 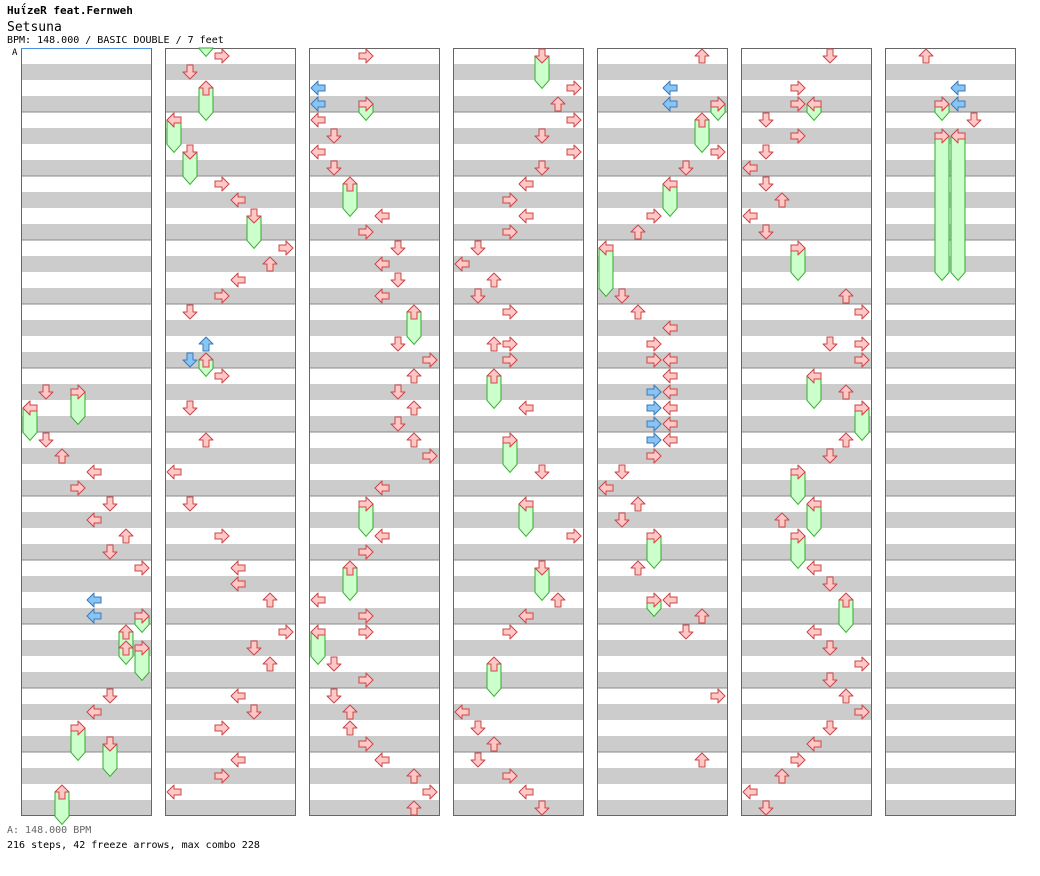 I want to click on column-border, so click(x=662, y=432).